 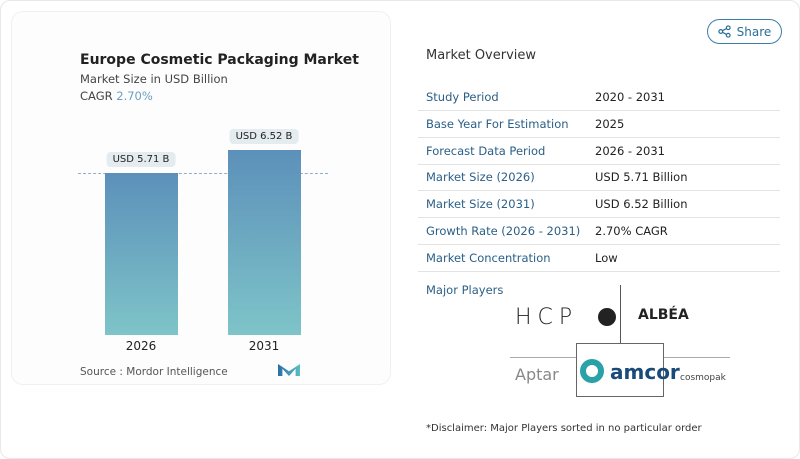 What do you see at coordinates (141, 159) in the screenshot?
I see `data-label: USD 5.71 B` at bounding box center [141, 159].